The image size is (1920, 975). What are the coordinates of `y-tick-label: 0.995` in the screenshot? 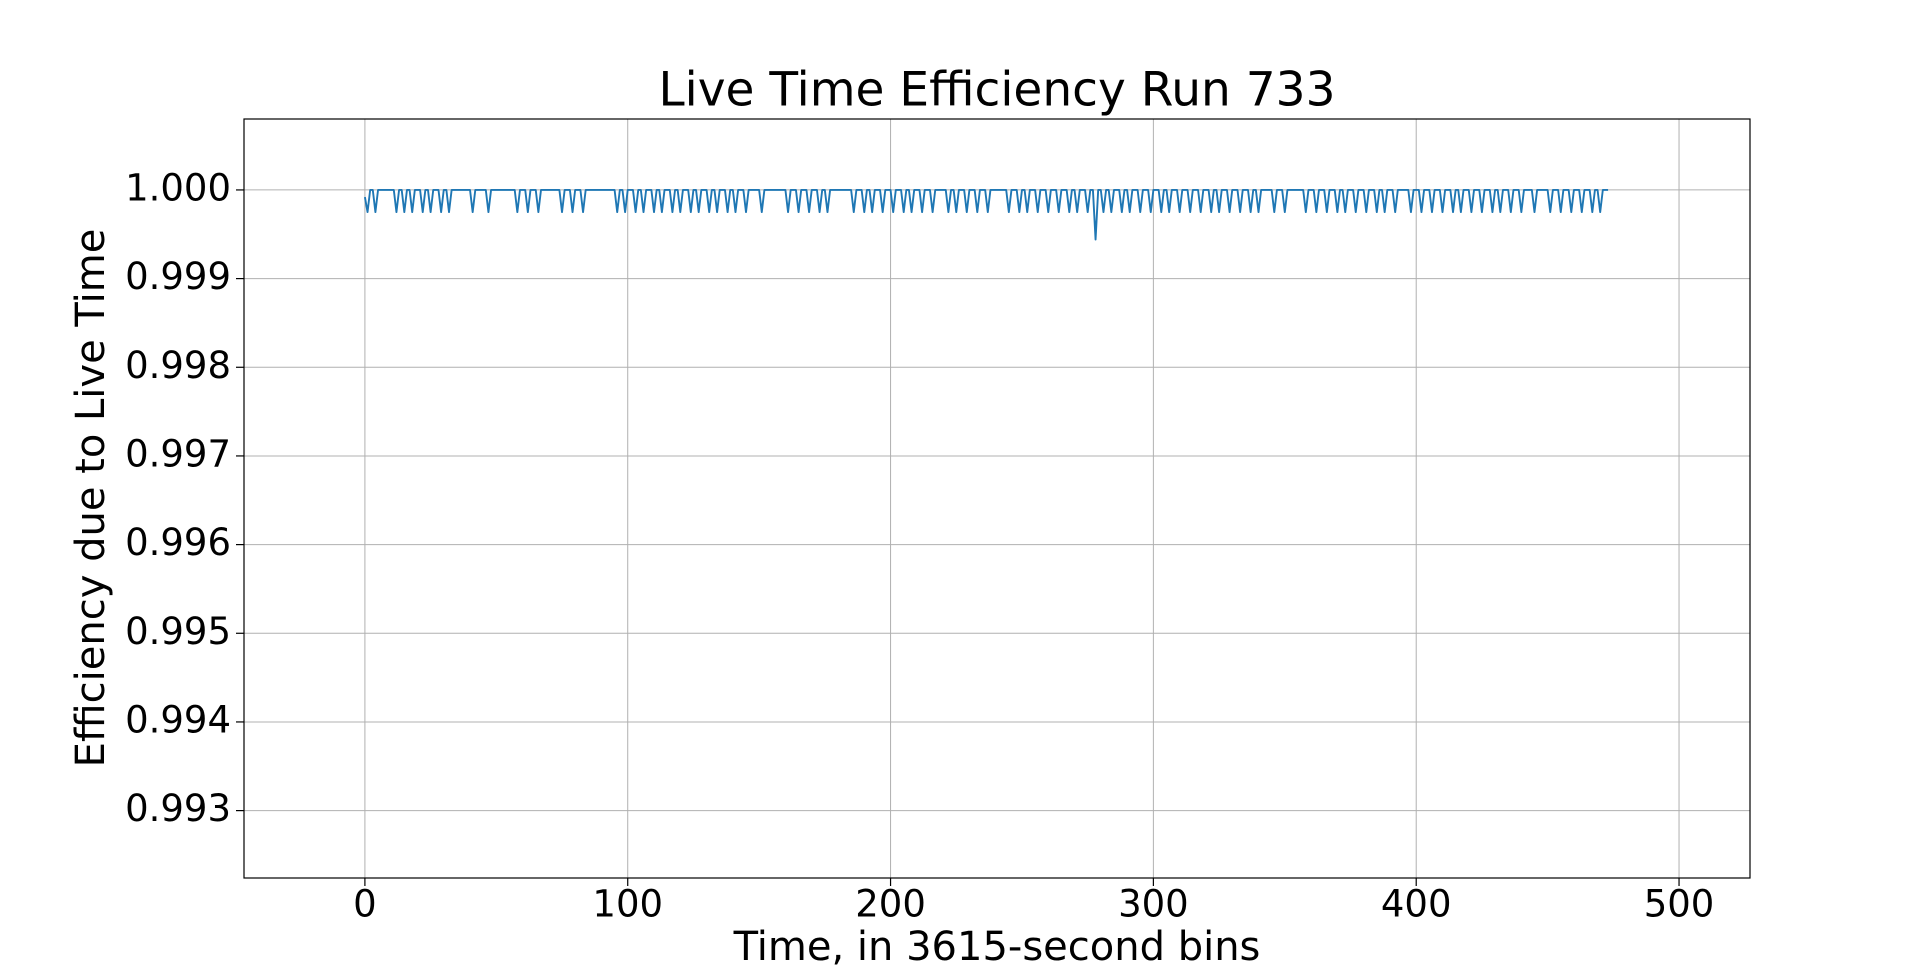 It's located at (178, 631).